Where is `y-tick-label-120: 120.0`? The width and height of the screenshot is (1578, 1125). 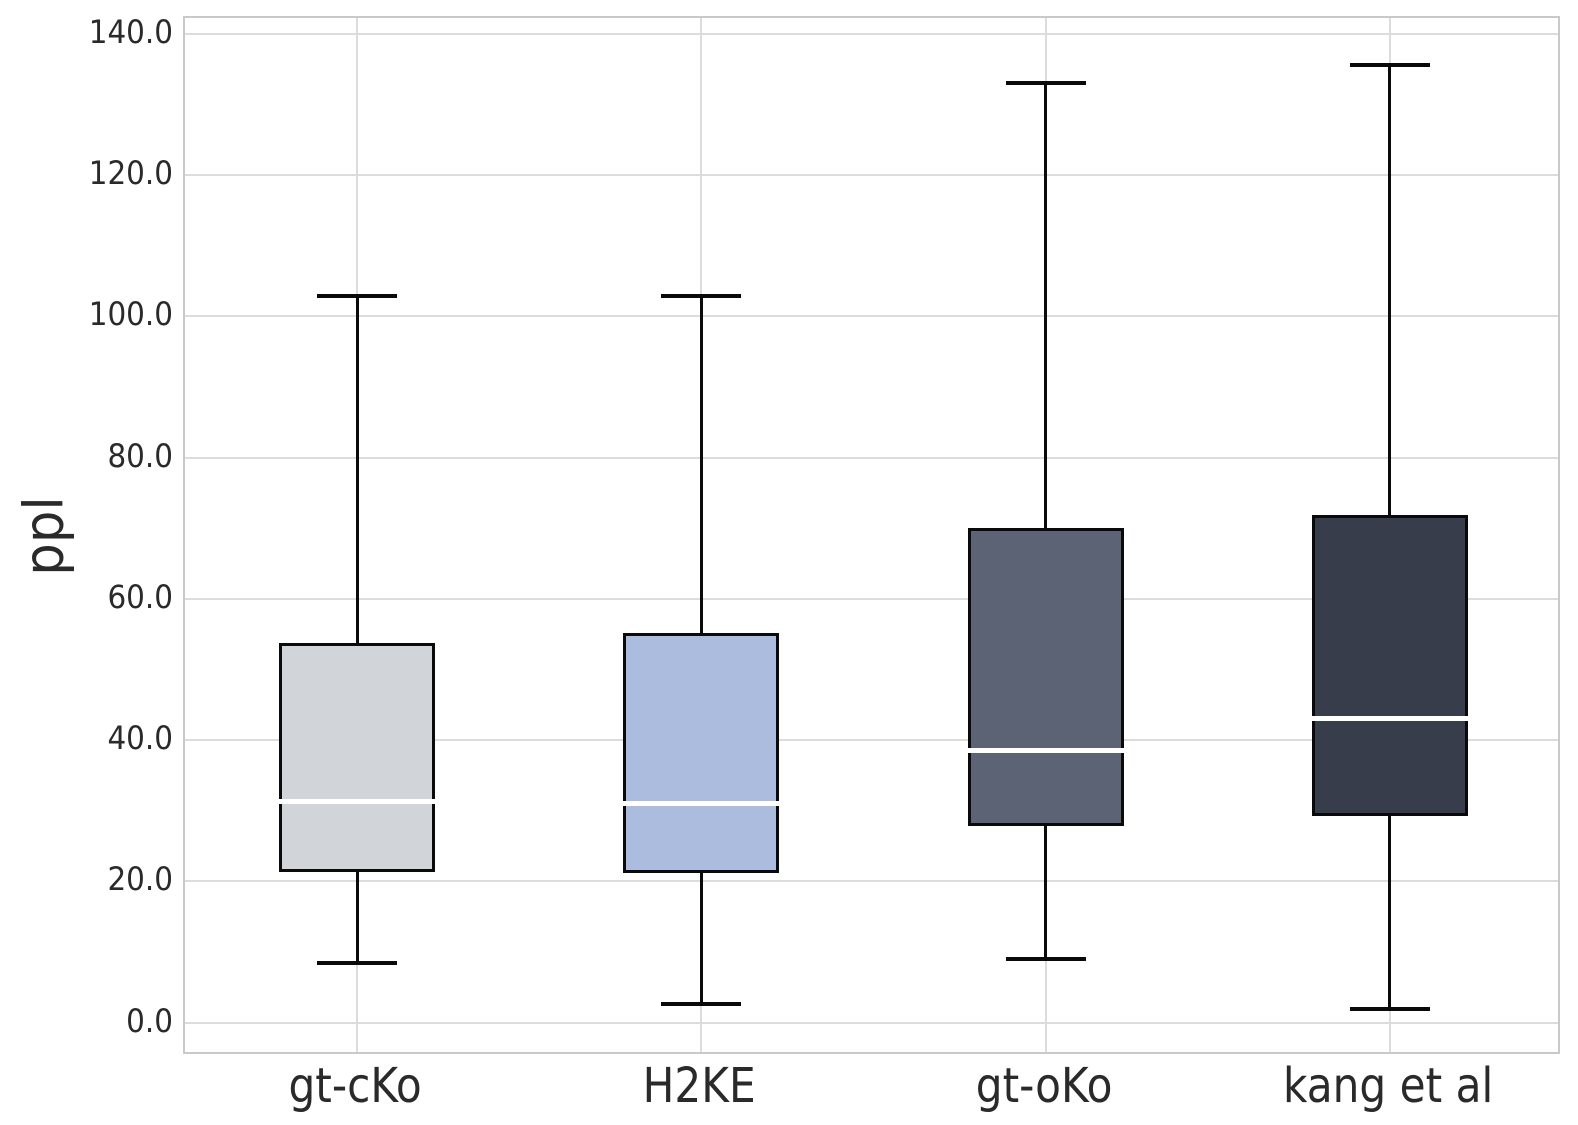 y-tick-label-120: 120.0 is located at coordinates (130, 172).